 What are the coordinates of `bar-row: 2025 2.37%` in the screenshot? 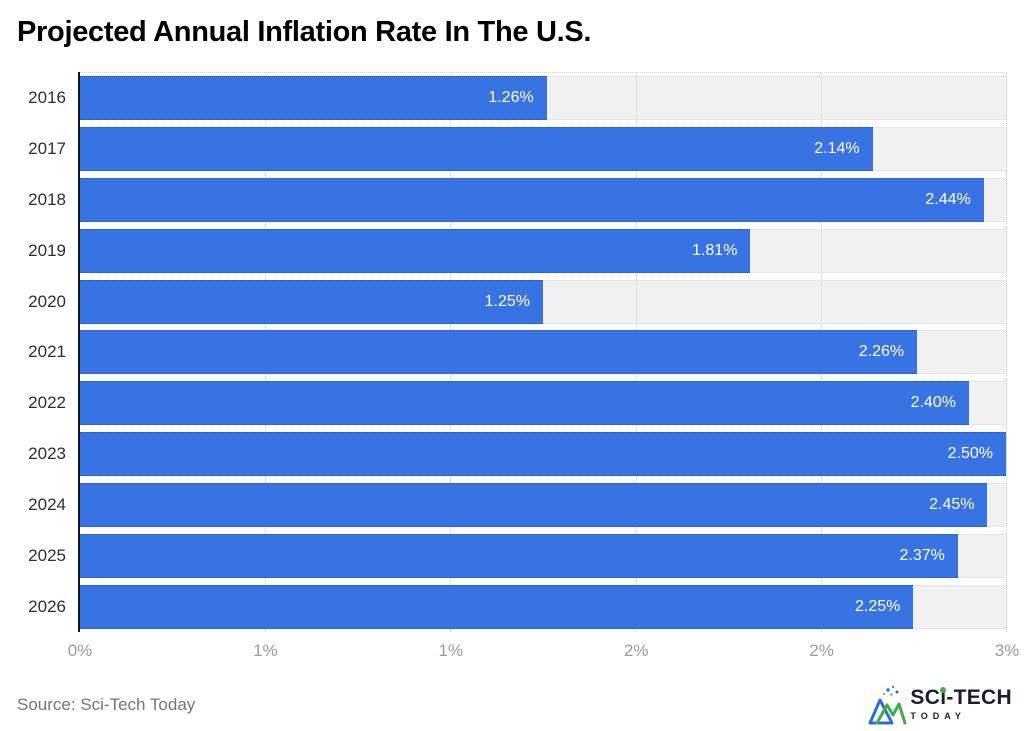 It's located at (517, 555).